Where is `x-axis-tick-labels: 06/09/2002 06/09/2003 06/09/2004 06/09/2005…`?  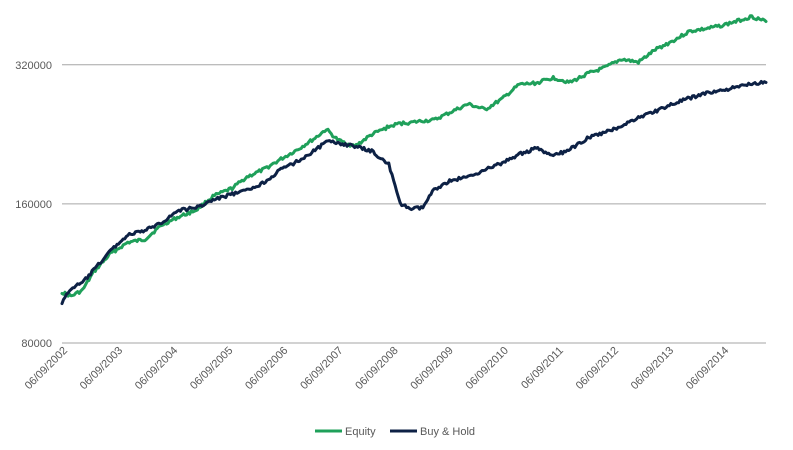
x-axis-tick-labels: 06/09/2002 06/09/2003 06/09/2004 06/09/2005… is located at coordinates (377, 368).